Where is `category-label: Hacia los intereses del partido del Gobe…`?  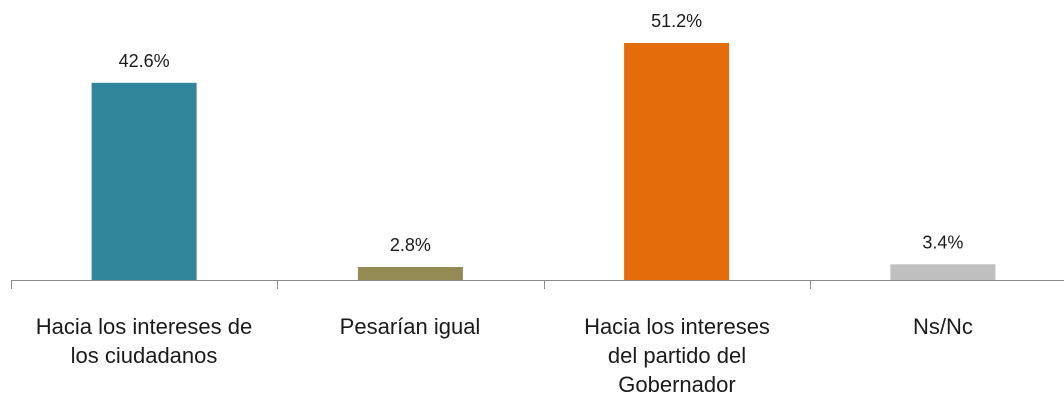 category-label: Hacia los intereses del partido del Gobe… is located at coordinates (677, 355).